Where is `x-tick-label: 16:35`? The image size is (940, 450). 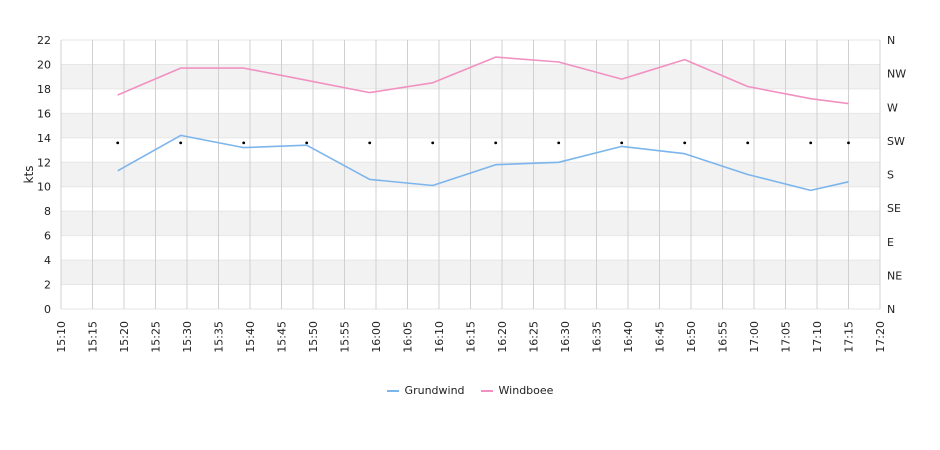
x-tick-label: 16:35 is located at coordinates (597, 337).